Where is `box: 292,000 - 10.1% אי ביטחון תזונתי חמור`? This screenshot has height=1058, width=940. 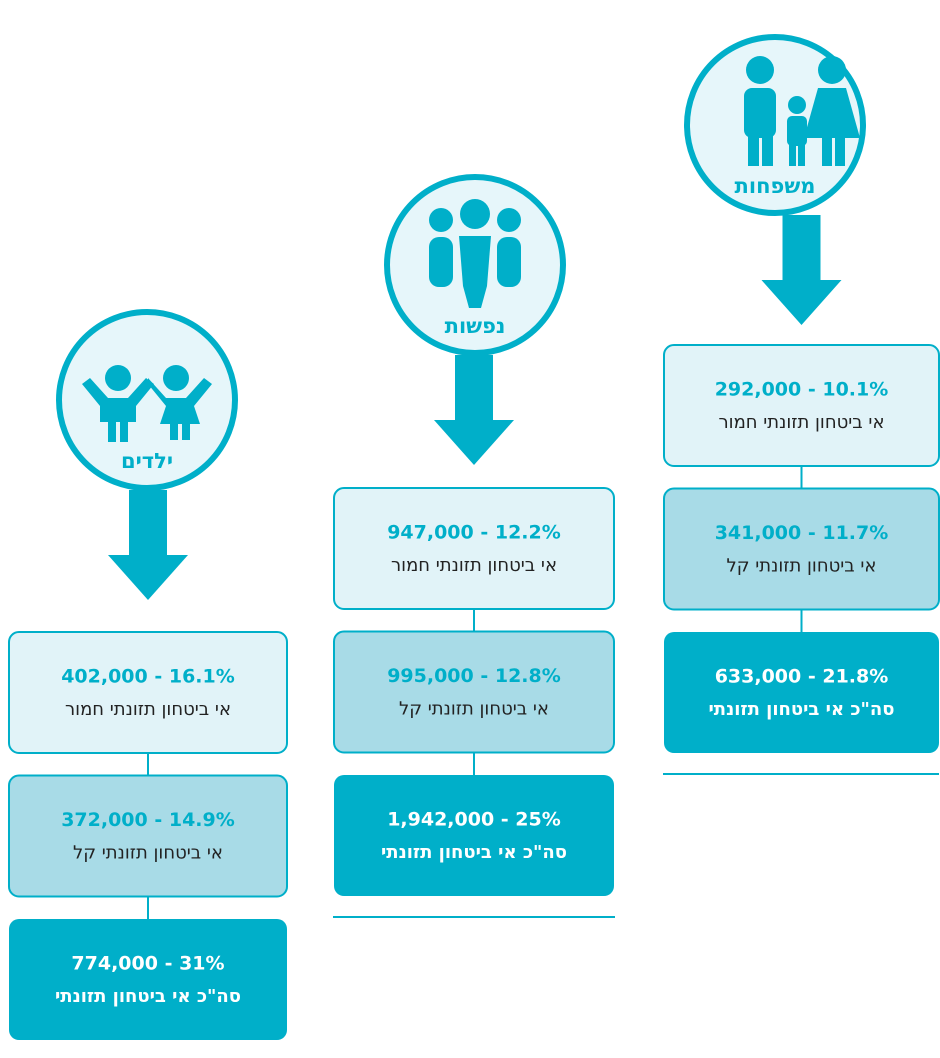
box: 292,000 - 10.1% אי ביטחון תזונתי חמור is located at coordinates (801, 405).